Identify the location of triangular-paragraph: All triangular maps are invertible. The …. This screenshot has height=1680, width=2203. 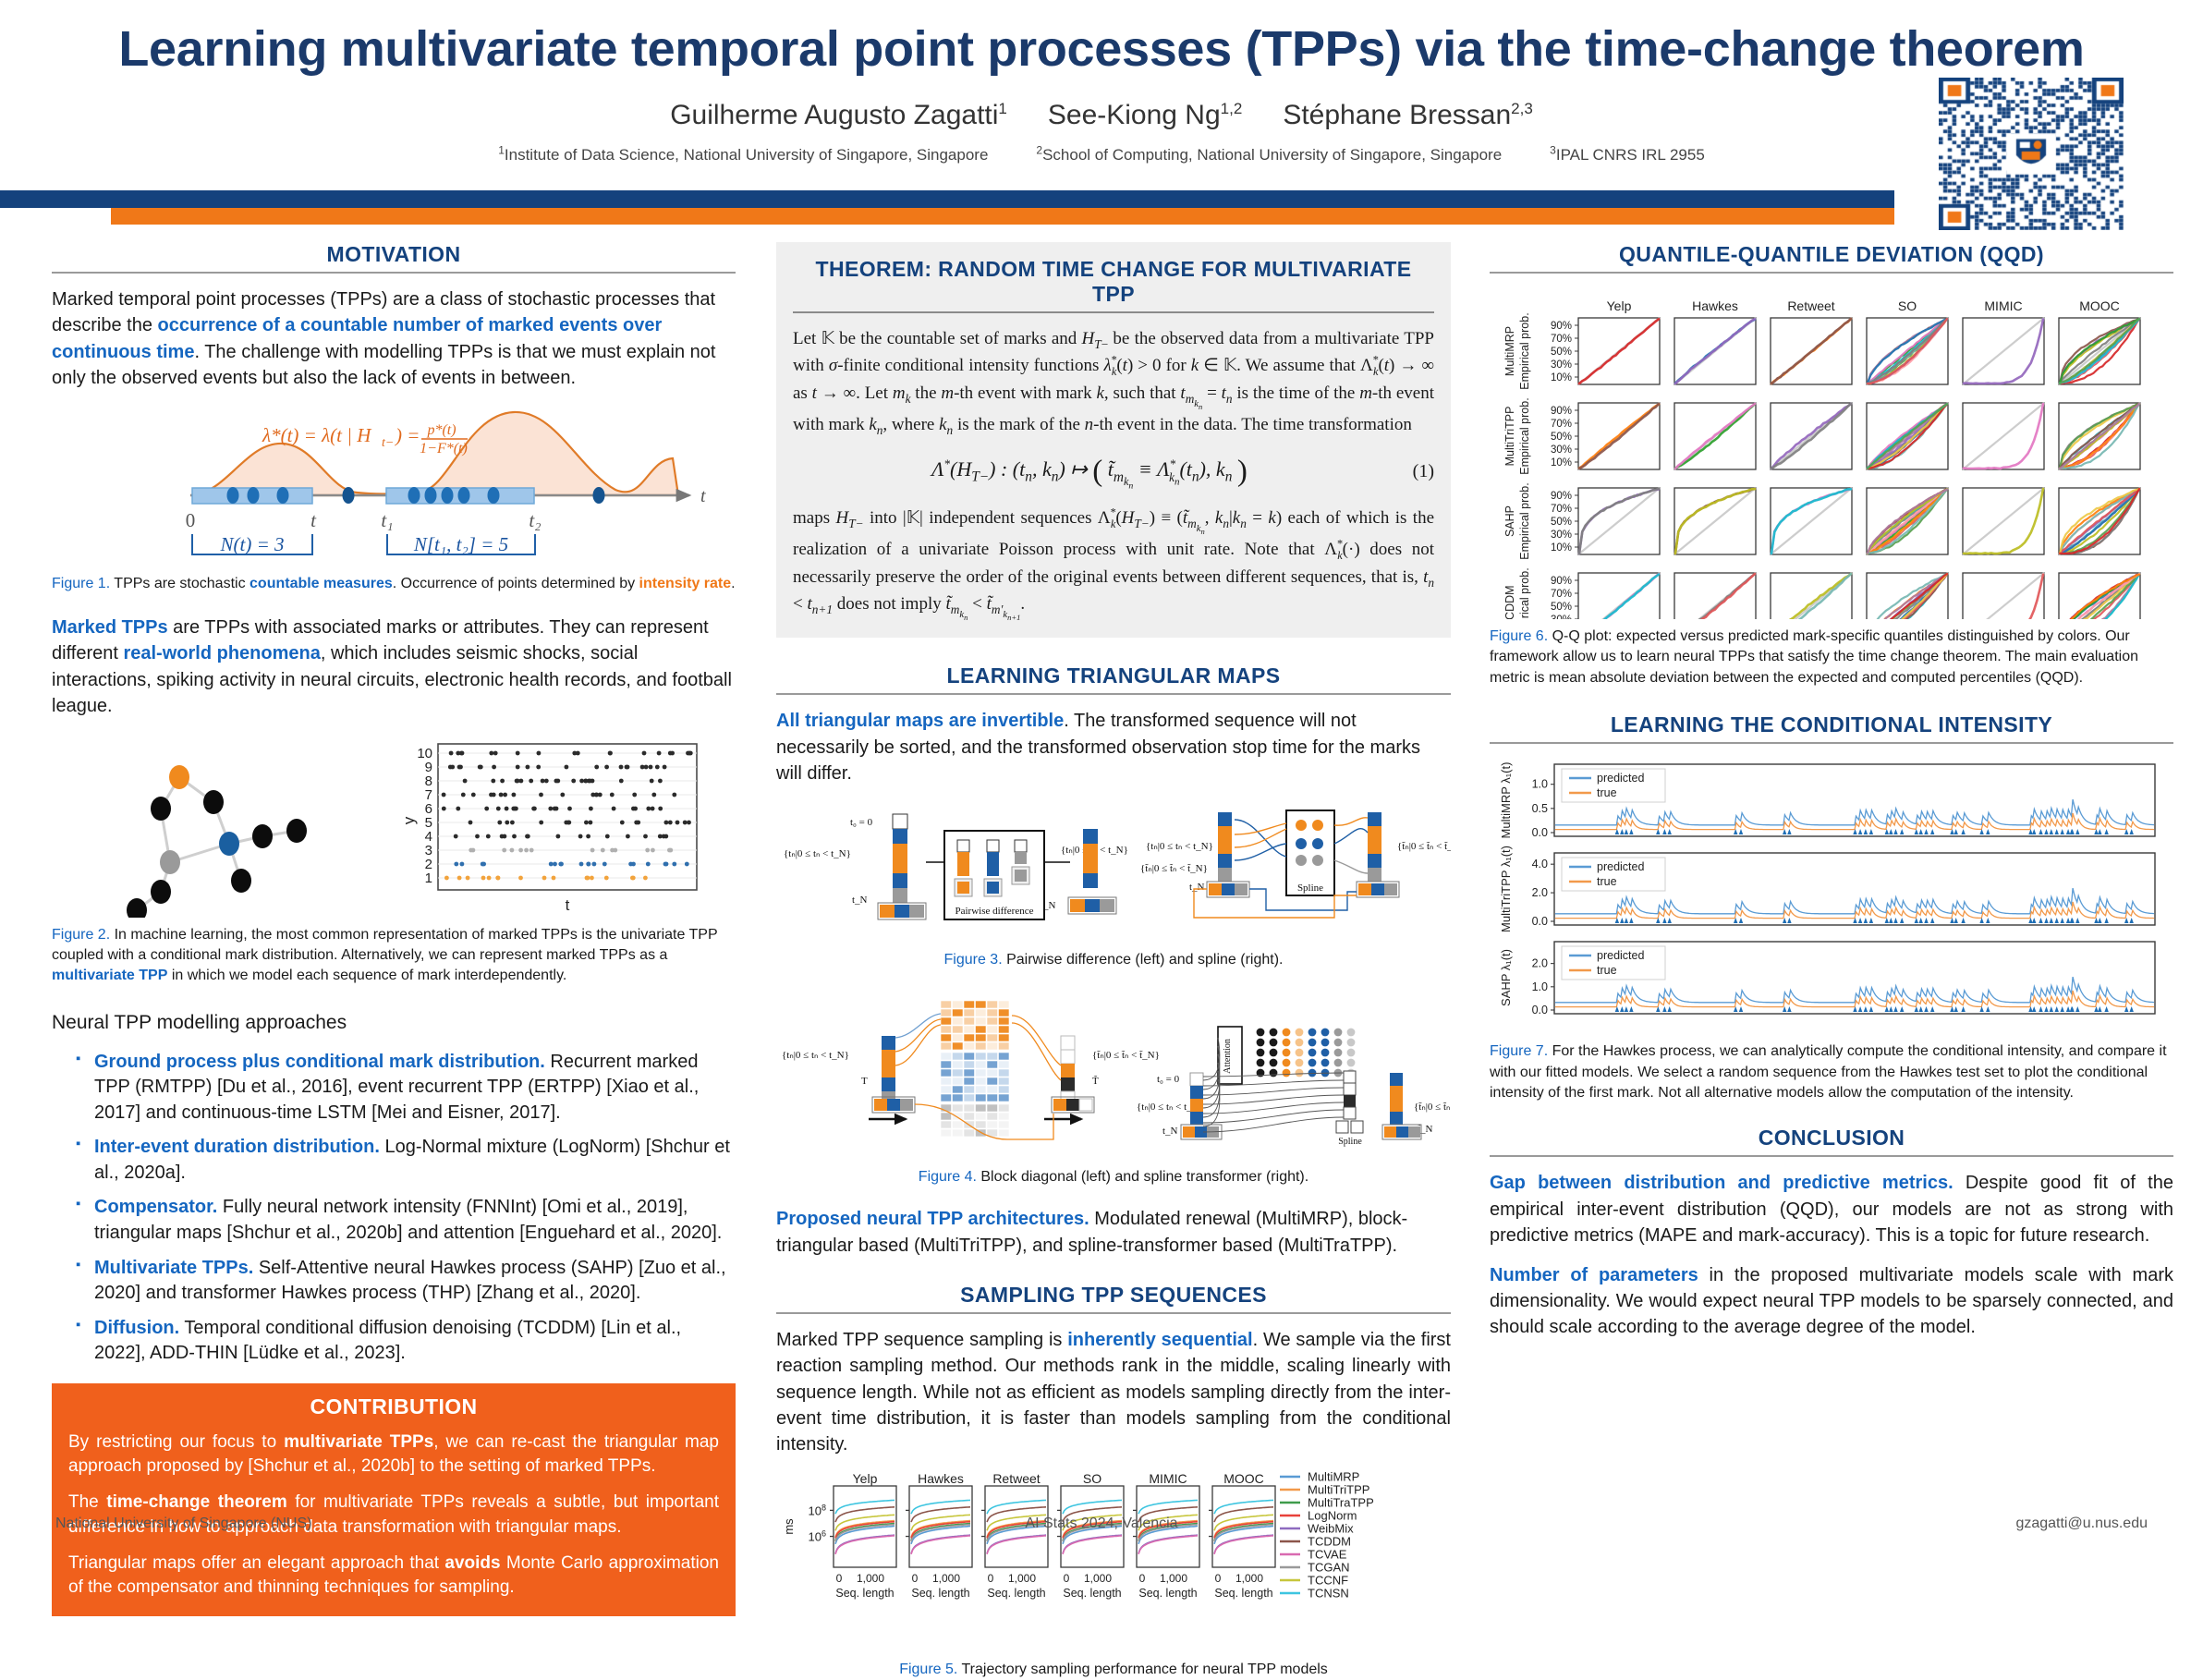
(1113, 747).